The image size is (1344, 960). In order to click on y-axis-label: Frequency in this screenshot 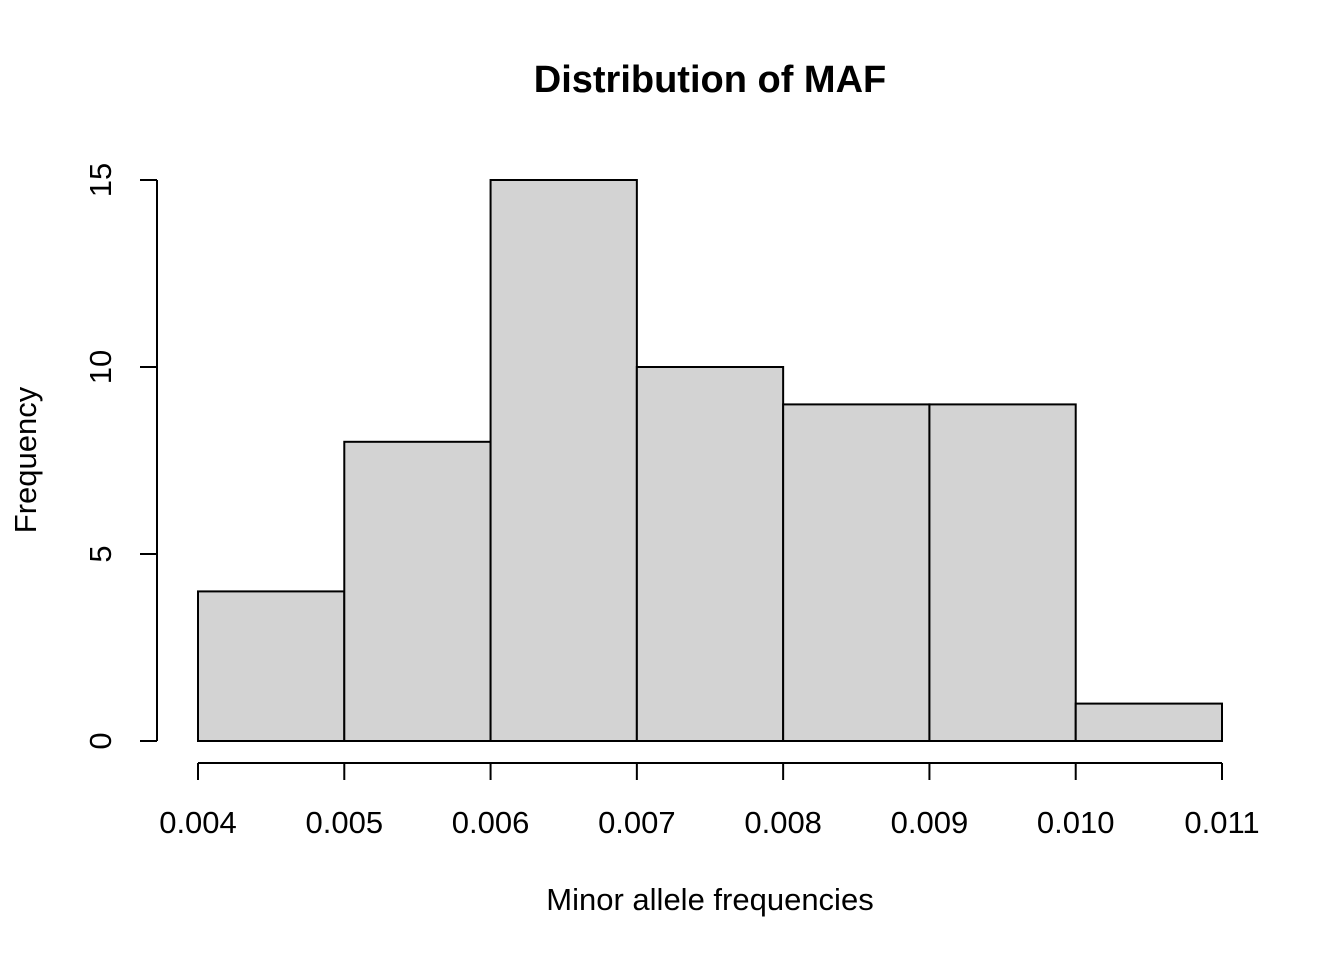, I will do `click(25, 459)`.